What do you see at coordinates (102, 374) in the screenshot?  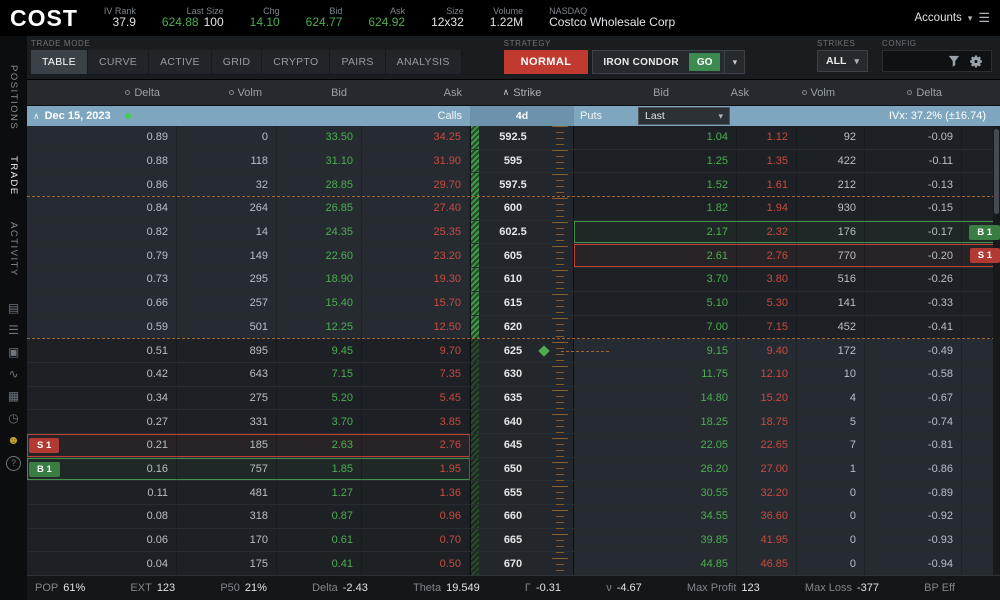 I see `call-delta: 0.42` at bounding box center [102, 374].